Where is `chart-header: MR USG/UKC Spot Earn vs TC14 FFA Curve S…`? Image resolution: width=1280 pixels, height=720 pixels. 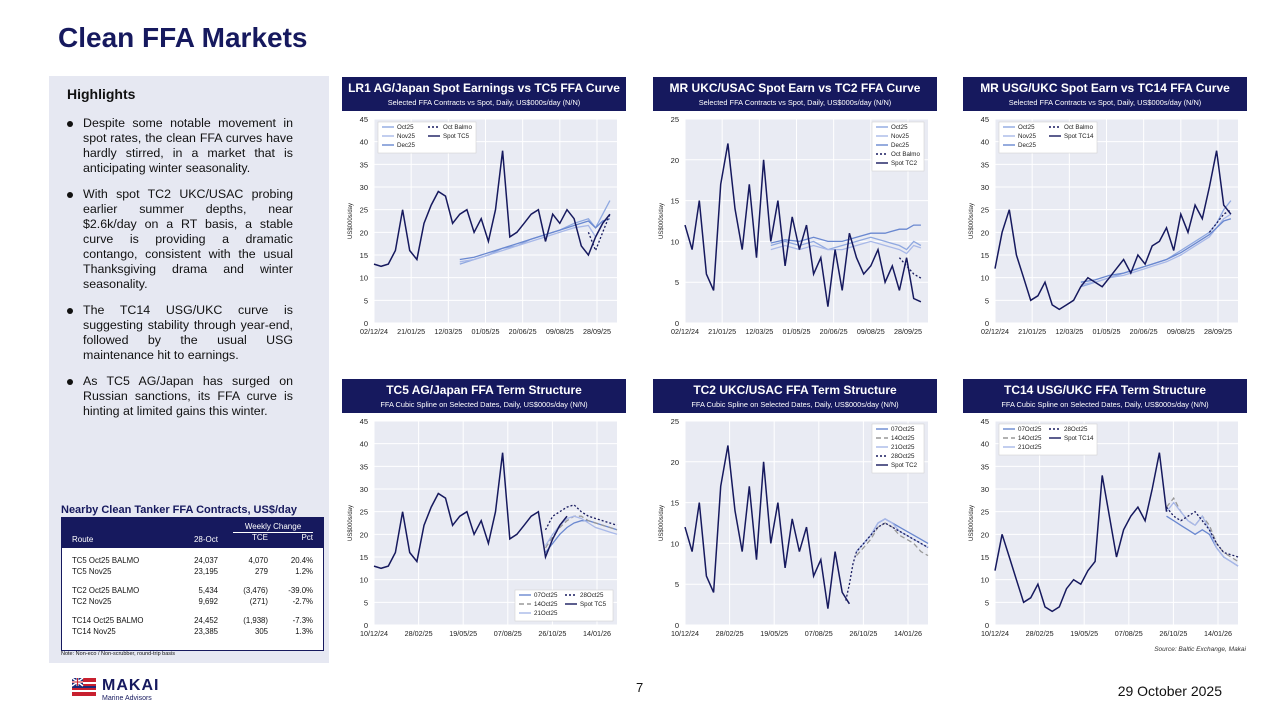 chart-header: MR USG/UKC Spot Earn vs TC14 FFA Curve S… is located at coordinates (1105, 94).